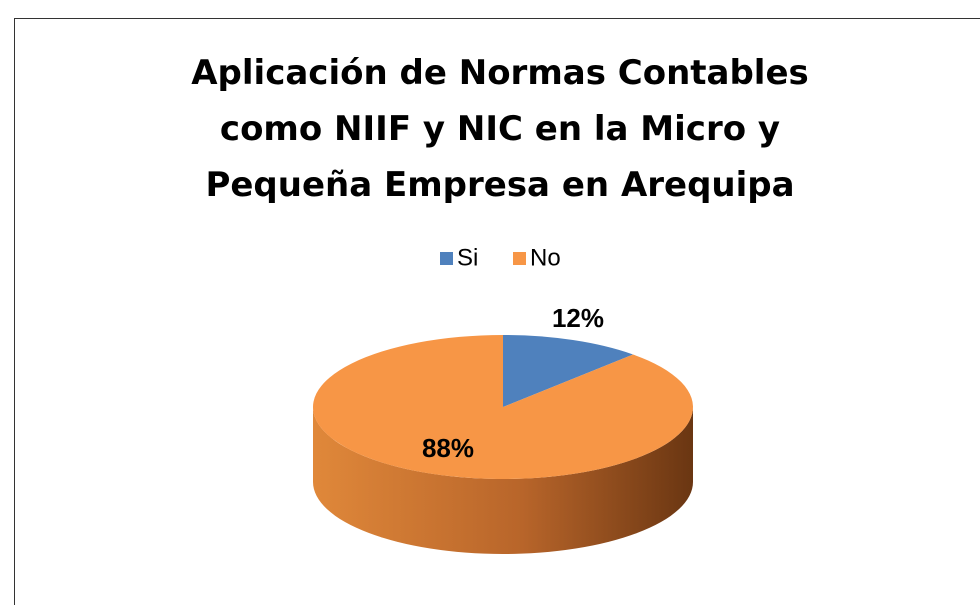 Image resolution: width=980 pixels, height=605 pixels. What do you see at coordinates (448, 448) in the screenshot?
I see `data-label: 88%` at bounding box center [448, 448].